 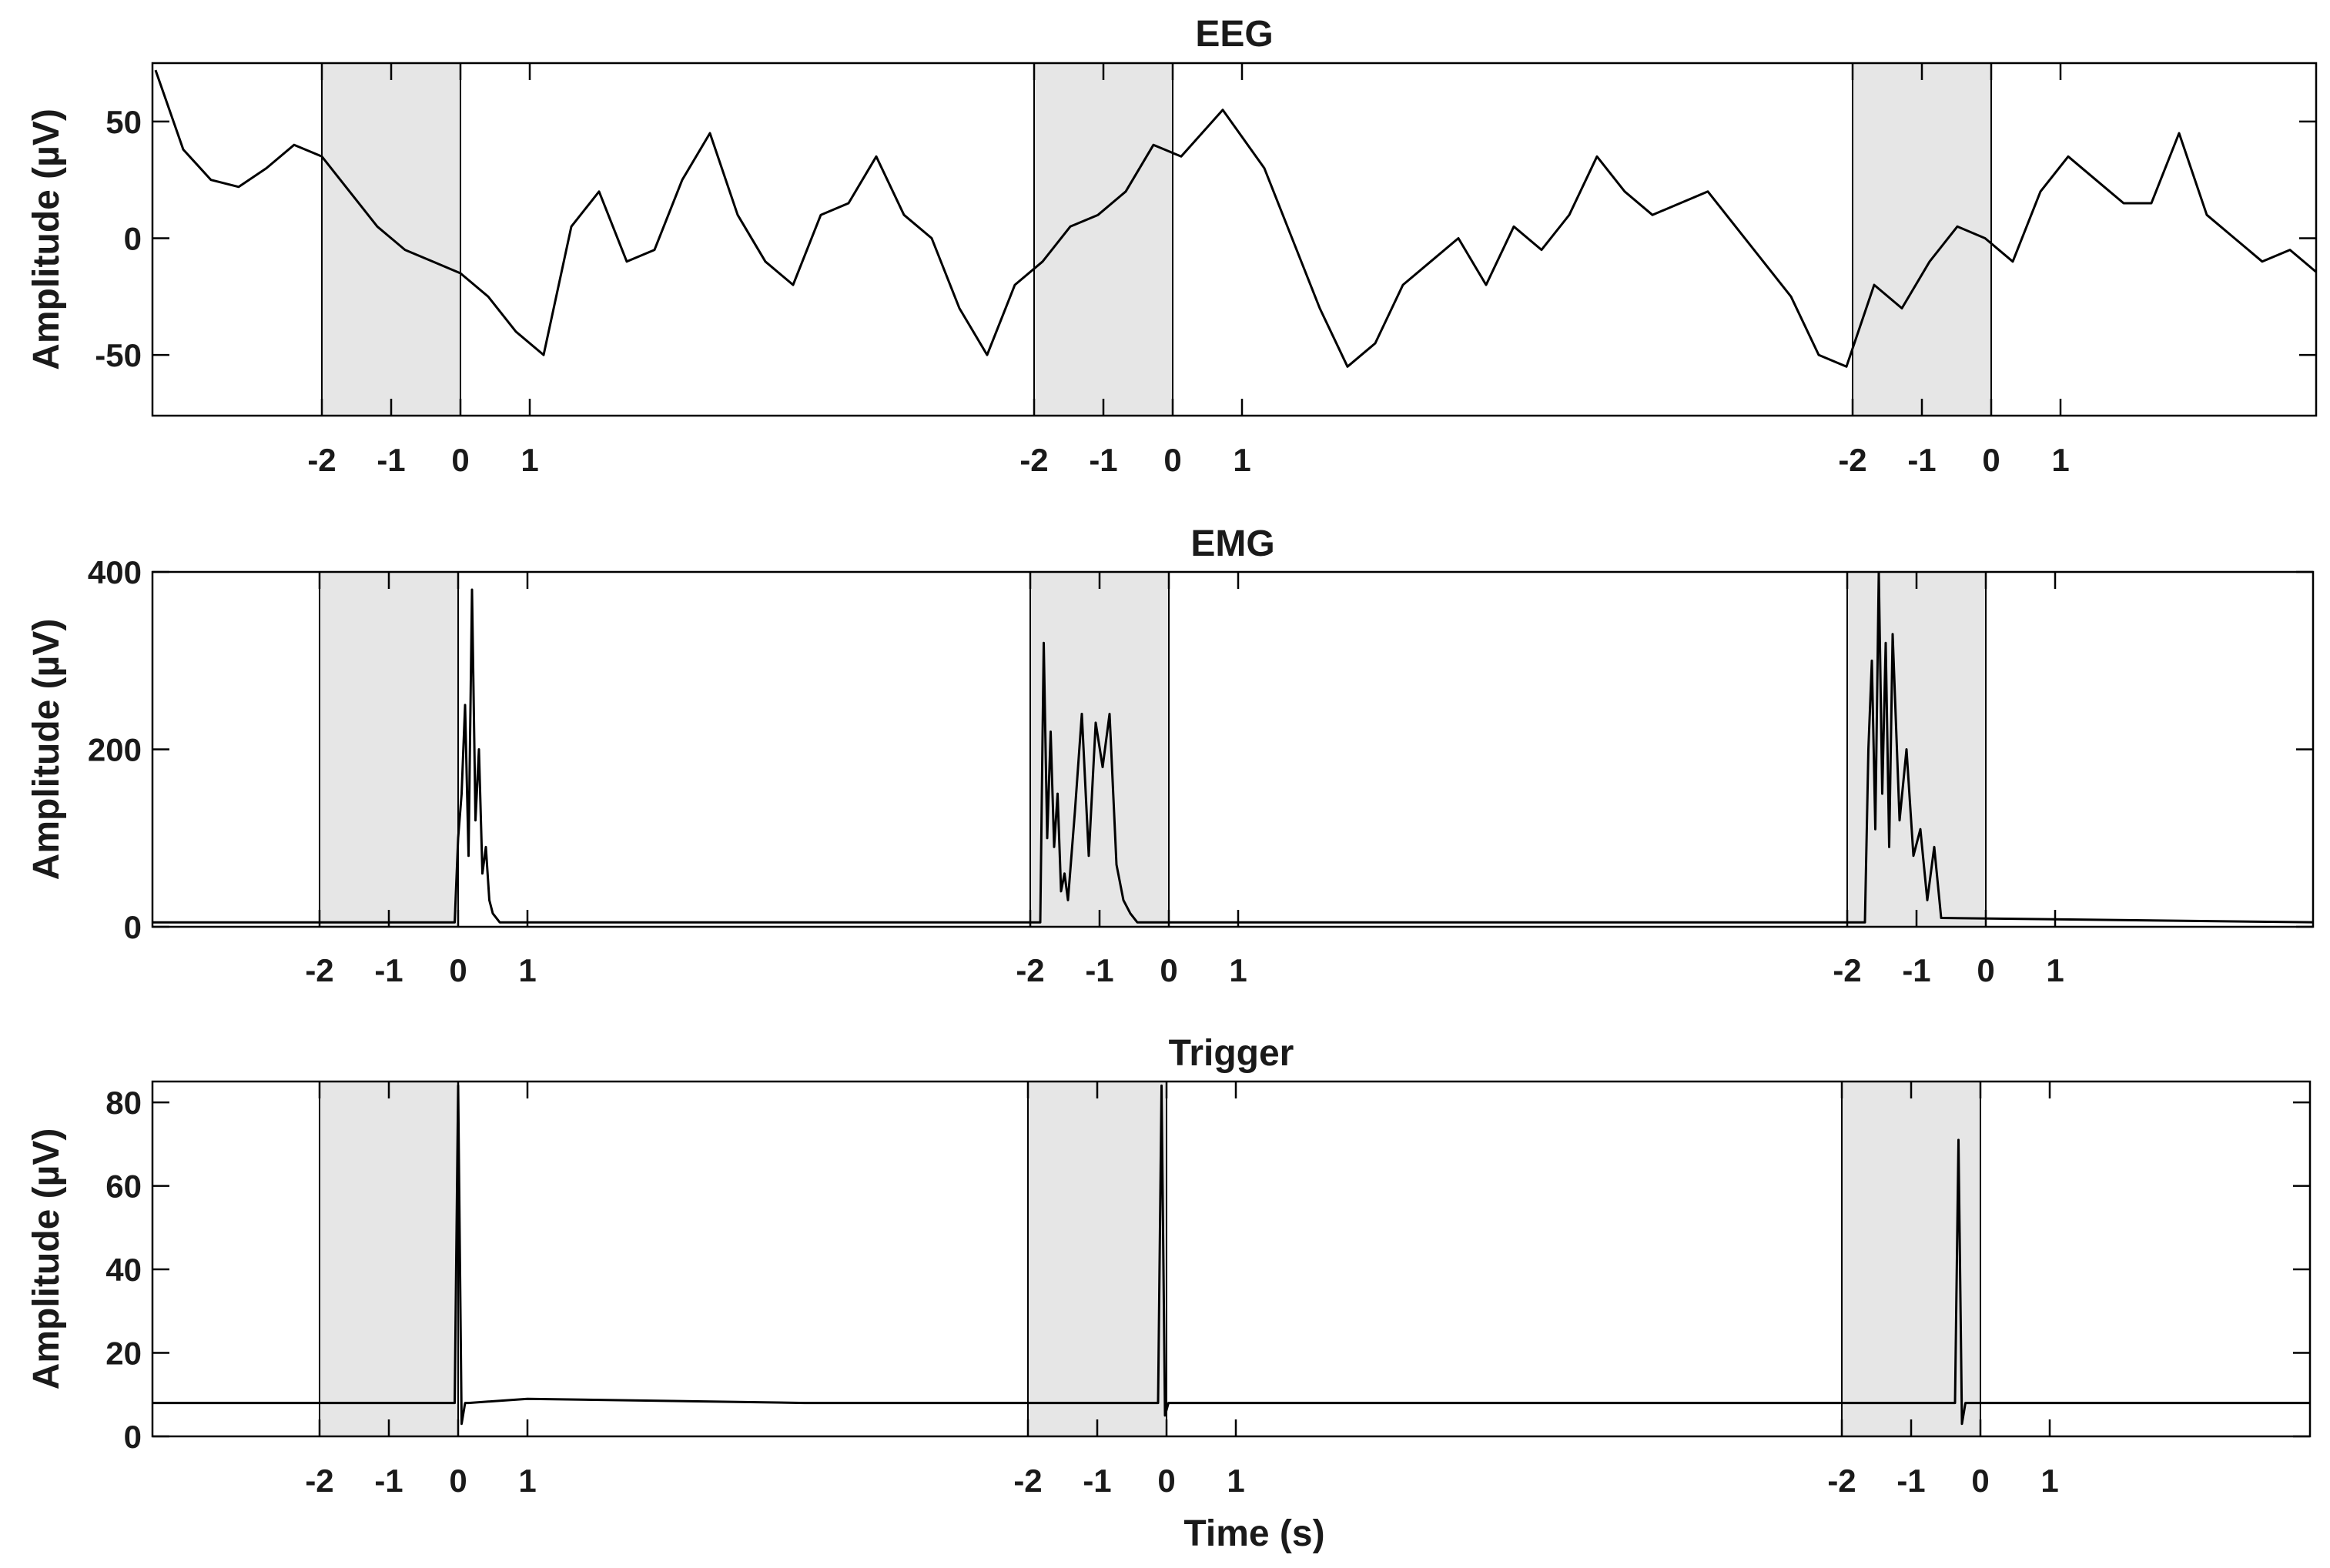 I want to click on y-tick-label: 40, so click(x=123, y=1270).